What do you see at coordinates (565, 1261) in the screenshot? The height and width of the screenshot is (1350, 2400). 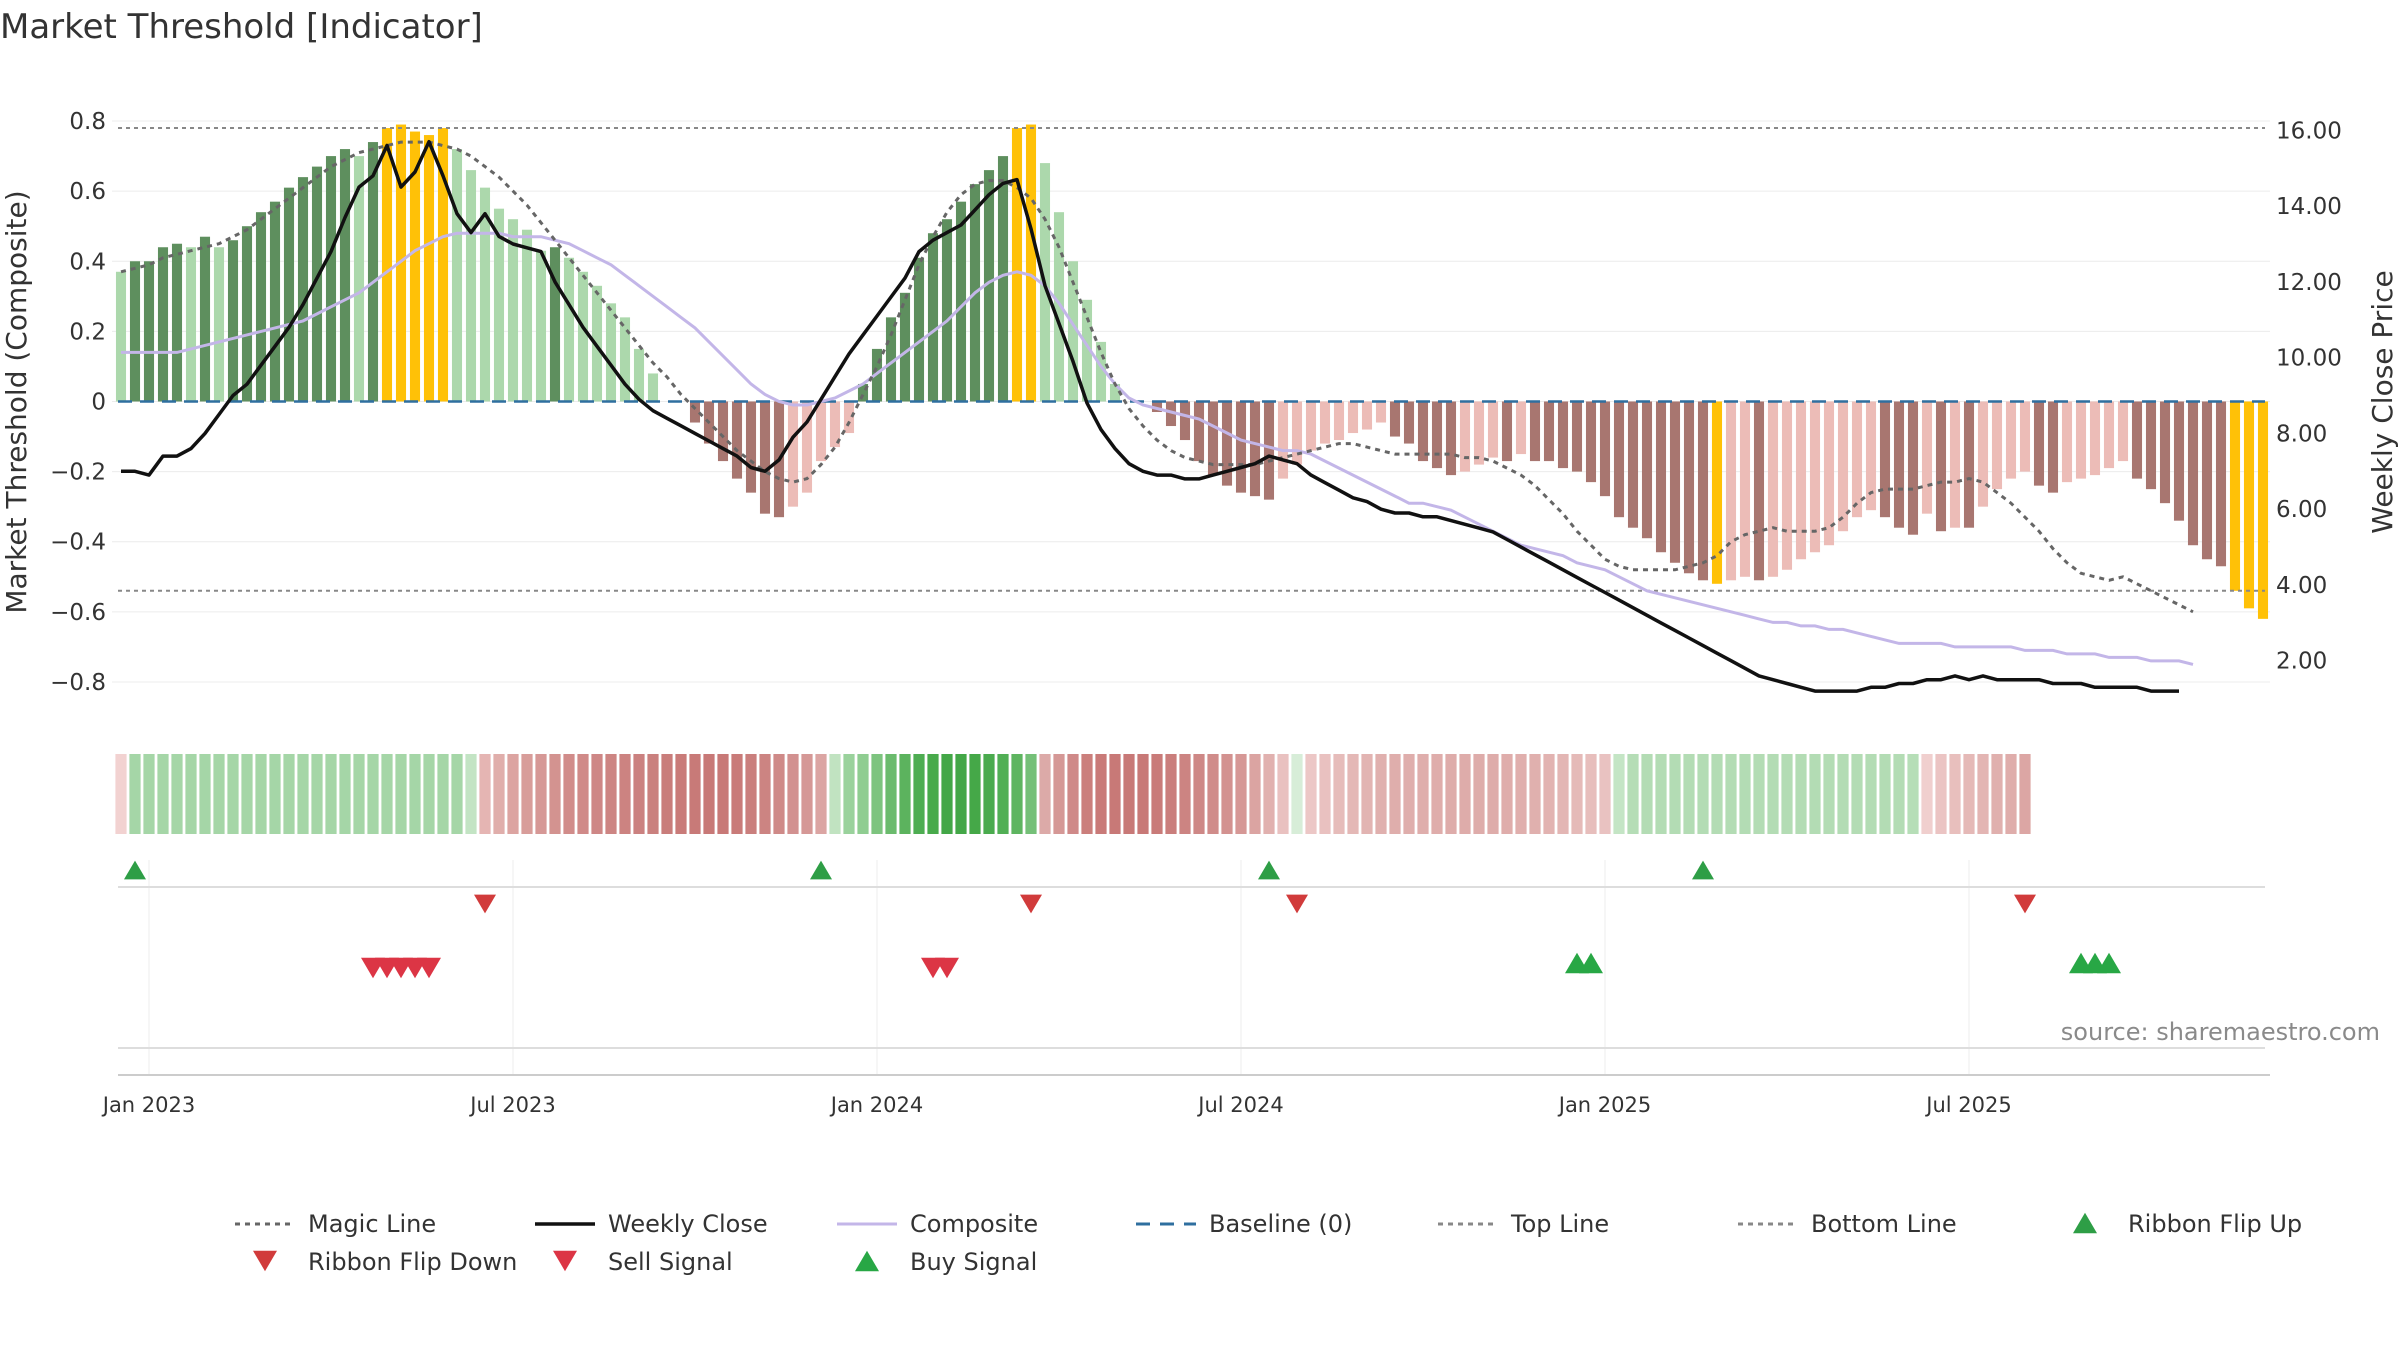 I see `legend-marker-sell` at bounding box center [565, 1261].